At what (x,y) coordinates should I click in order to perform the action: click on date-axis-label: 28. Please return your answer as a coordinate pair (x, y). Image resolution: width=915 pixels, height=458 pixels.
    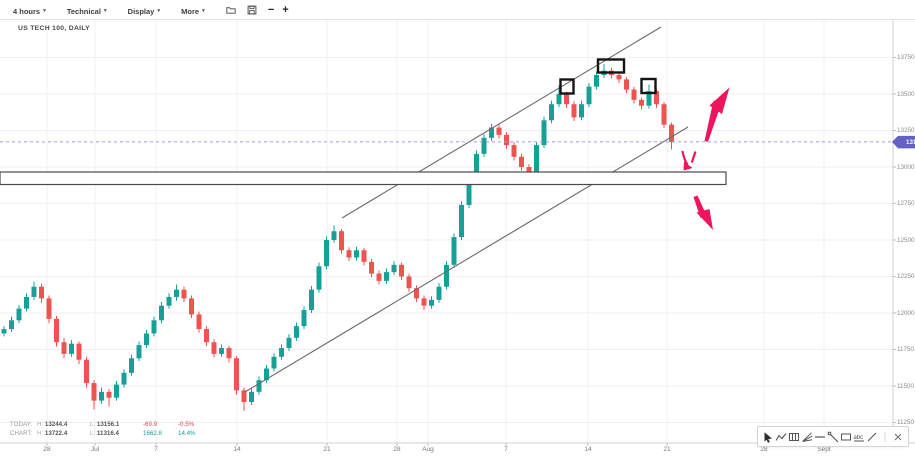
    Looking at the image, I should click on (397, 449).